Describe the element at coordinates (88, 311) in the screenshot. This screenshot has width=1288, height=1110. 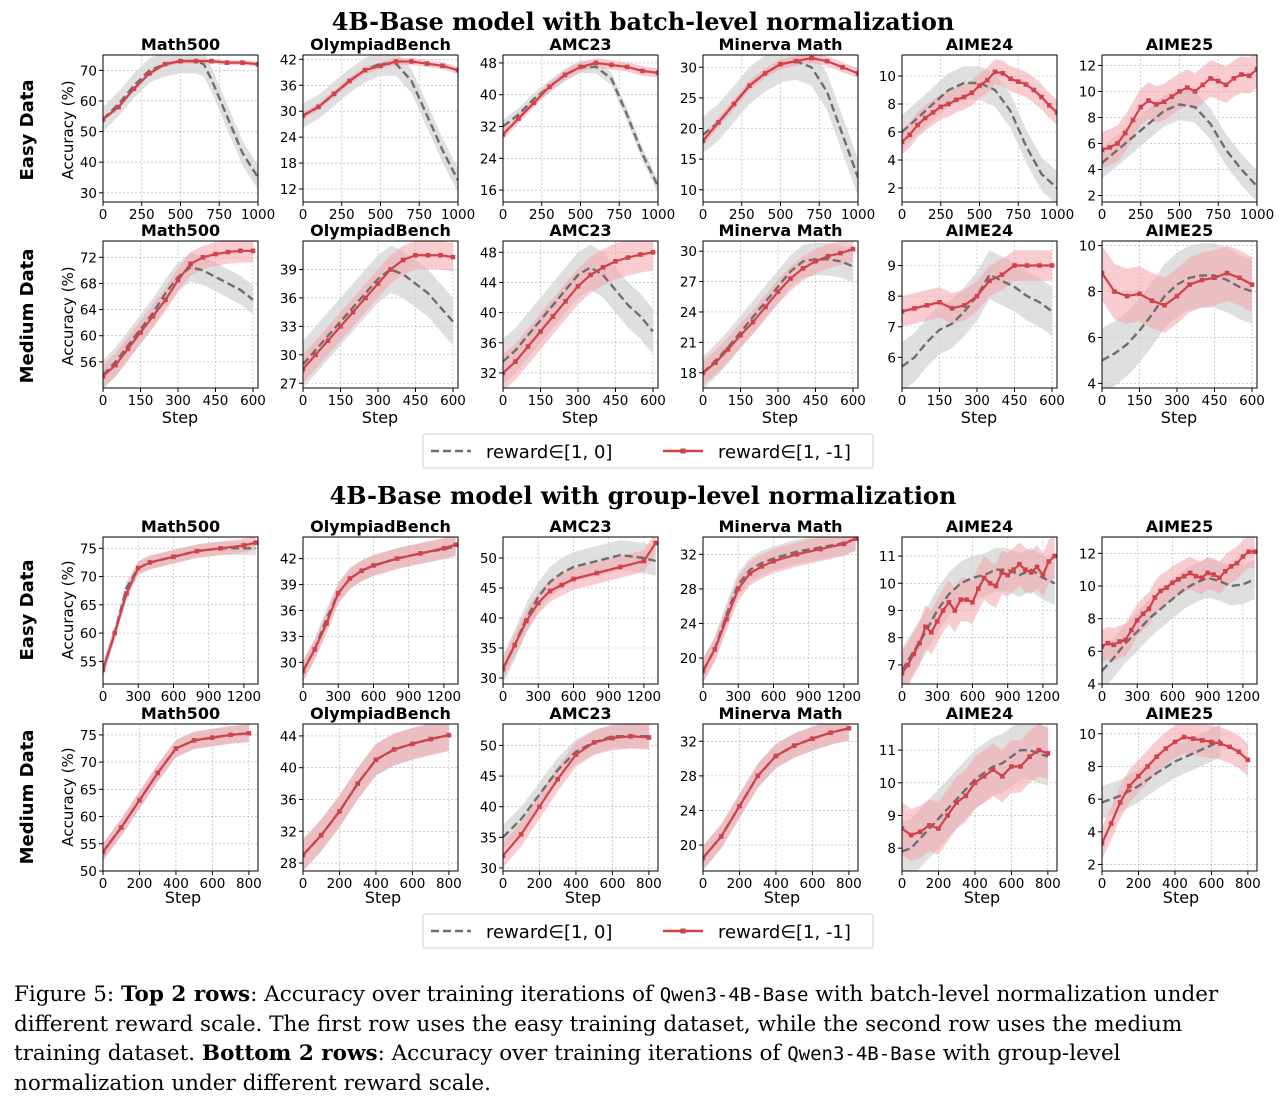
I see `y-tick-label: 64` at that location.